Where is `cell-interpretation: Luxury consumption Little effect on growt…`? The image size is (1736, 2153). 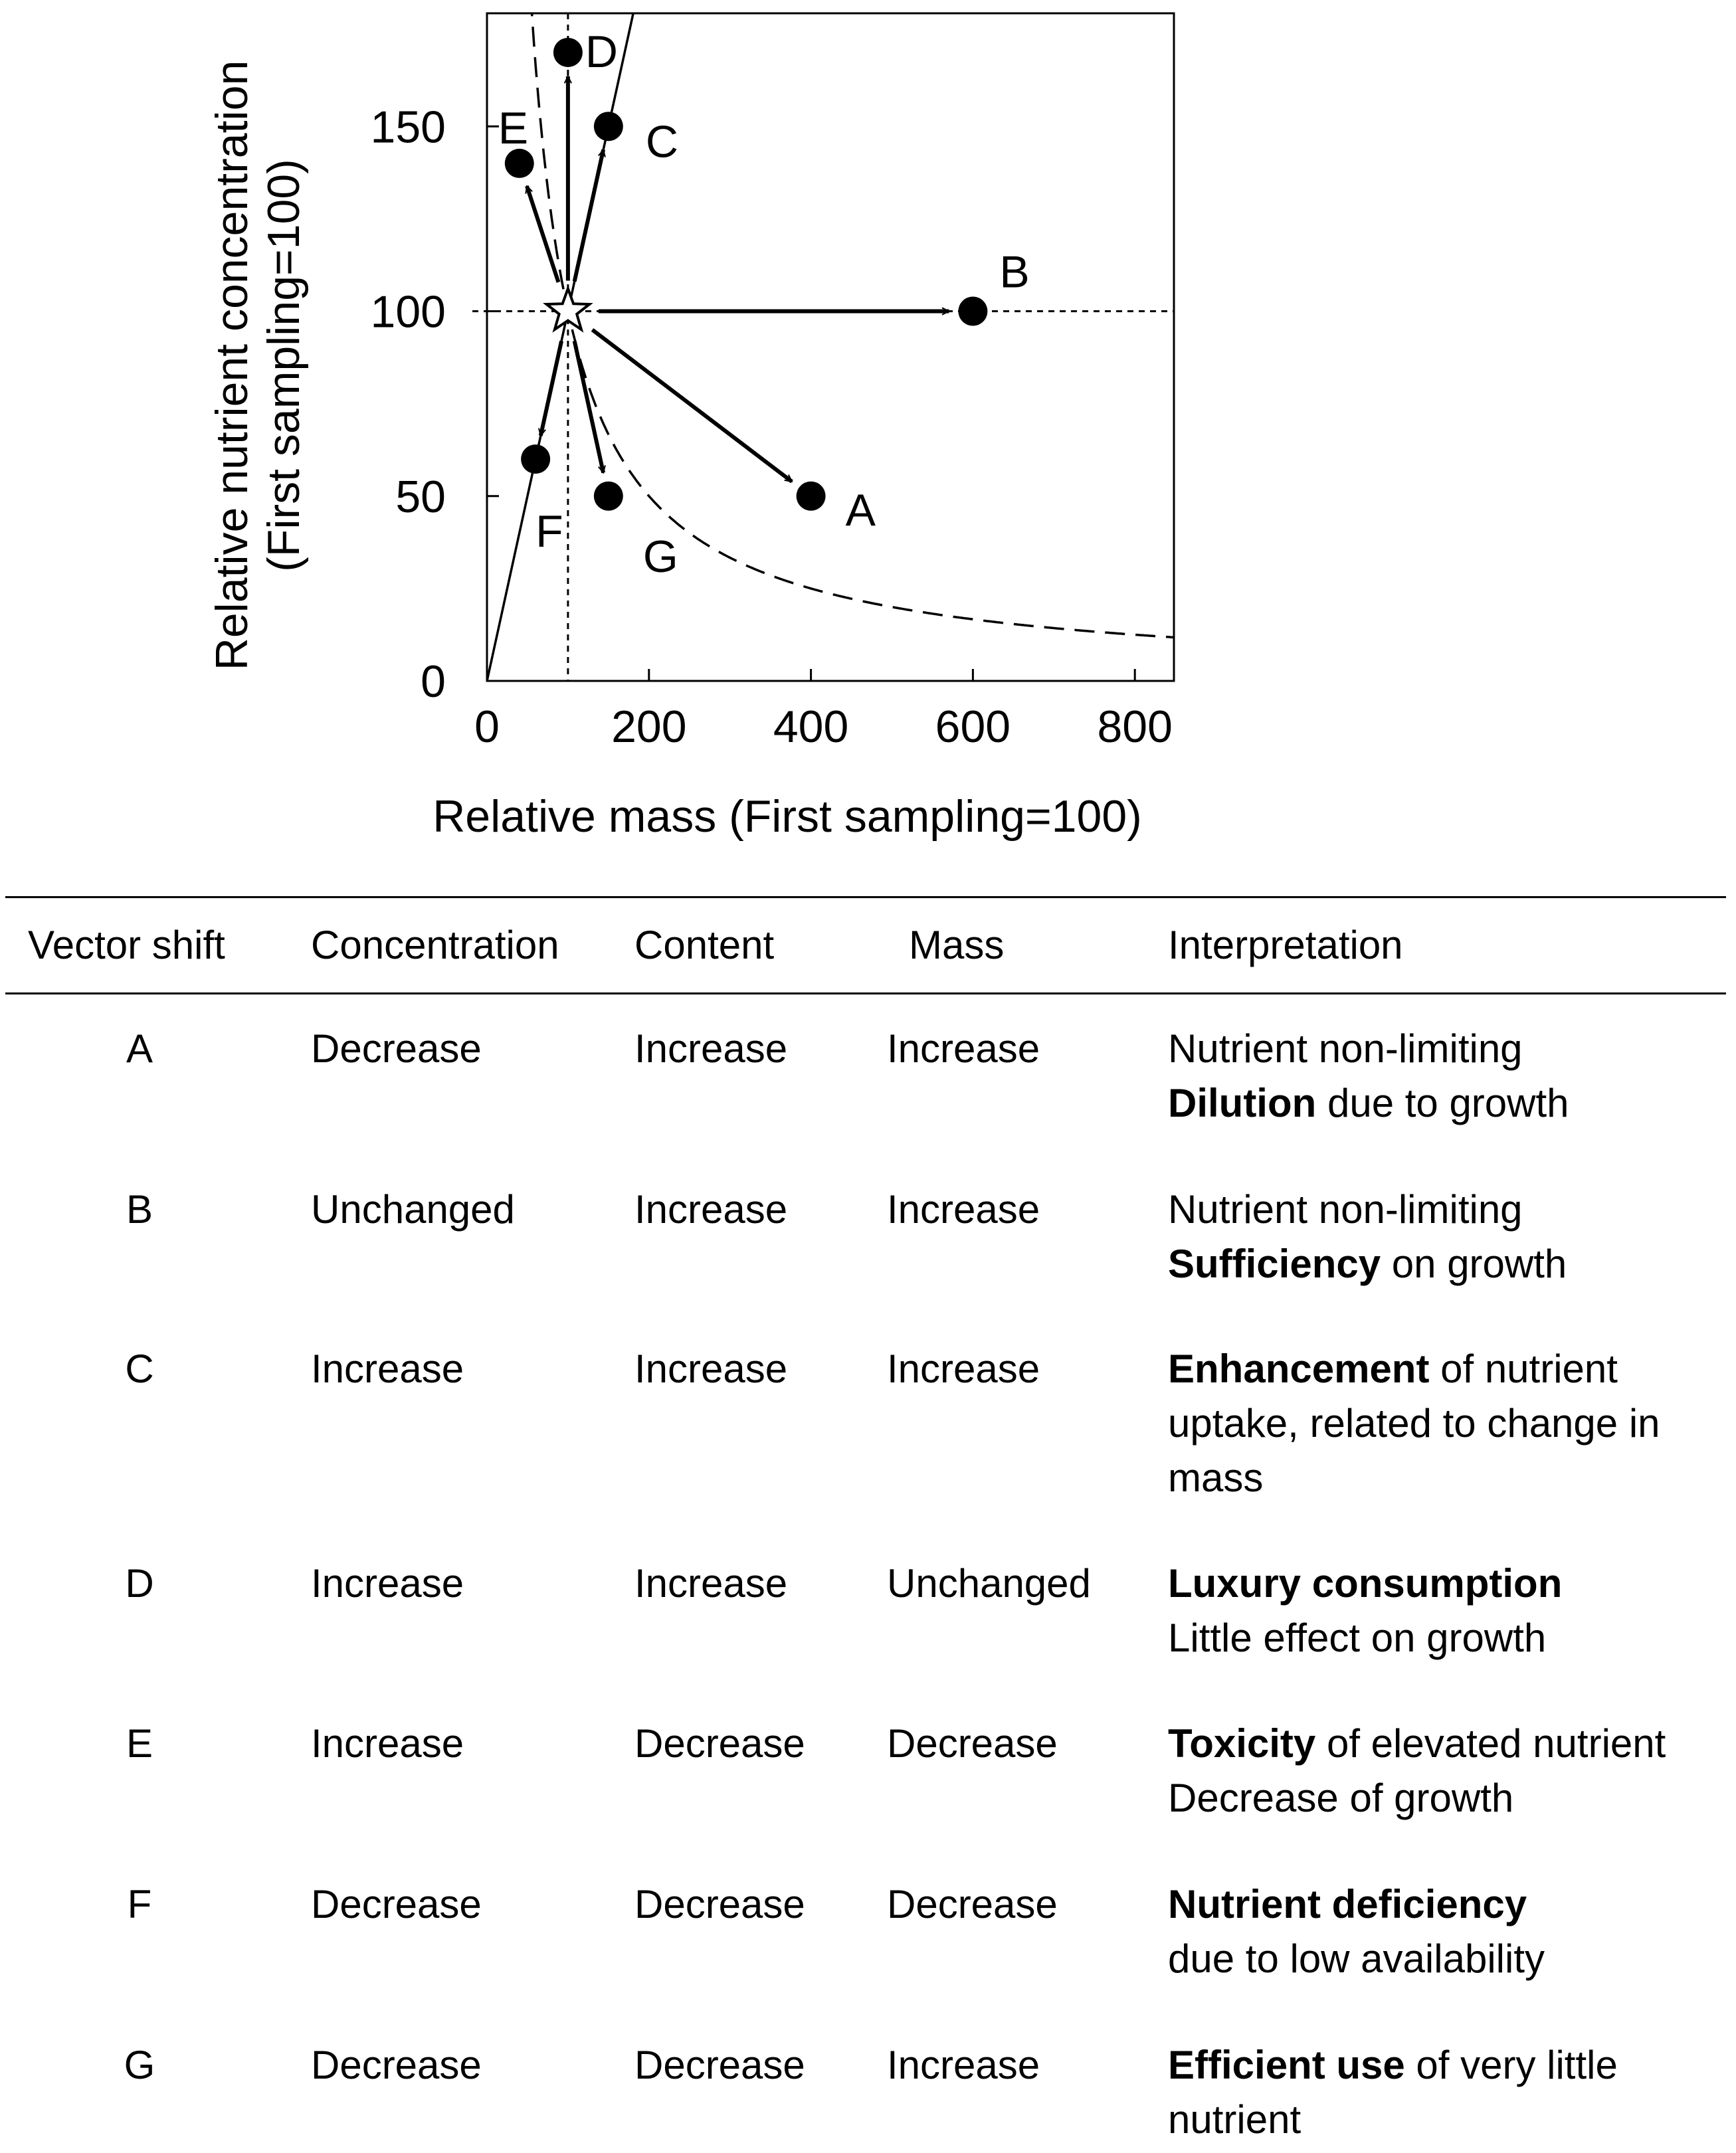
cell-interpretation: Luxury consumption Little effect on growt… is located at coordinates (1447, 1610).